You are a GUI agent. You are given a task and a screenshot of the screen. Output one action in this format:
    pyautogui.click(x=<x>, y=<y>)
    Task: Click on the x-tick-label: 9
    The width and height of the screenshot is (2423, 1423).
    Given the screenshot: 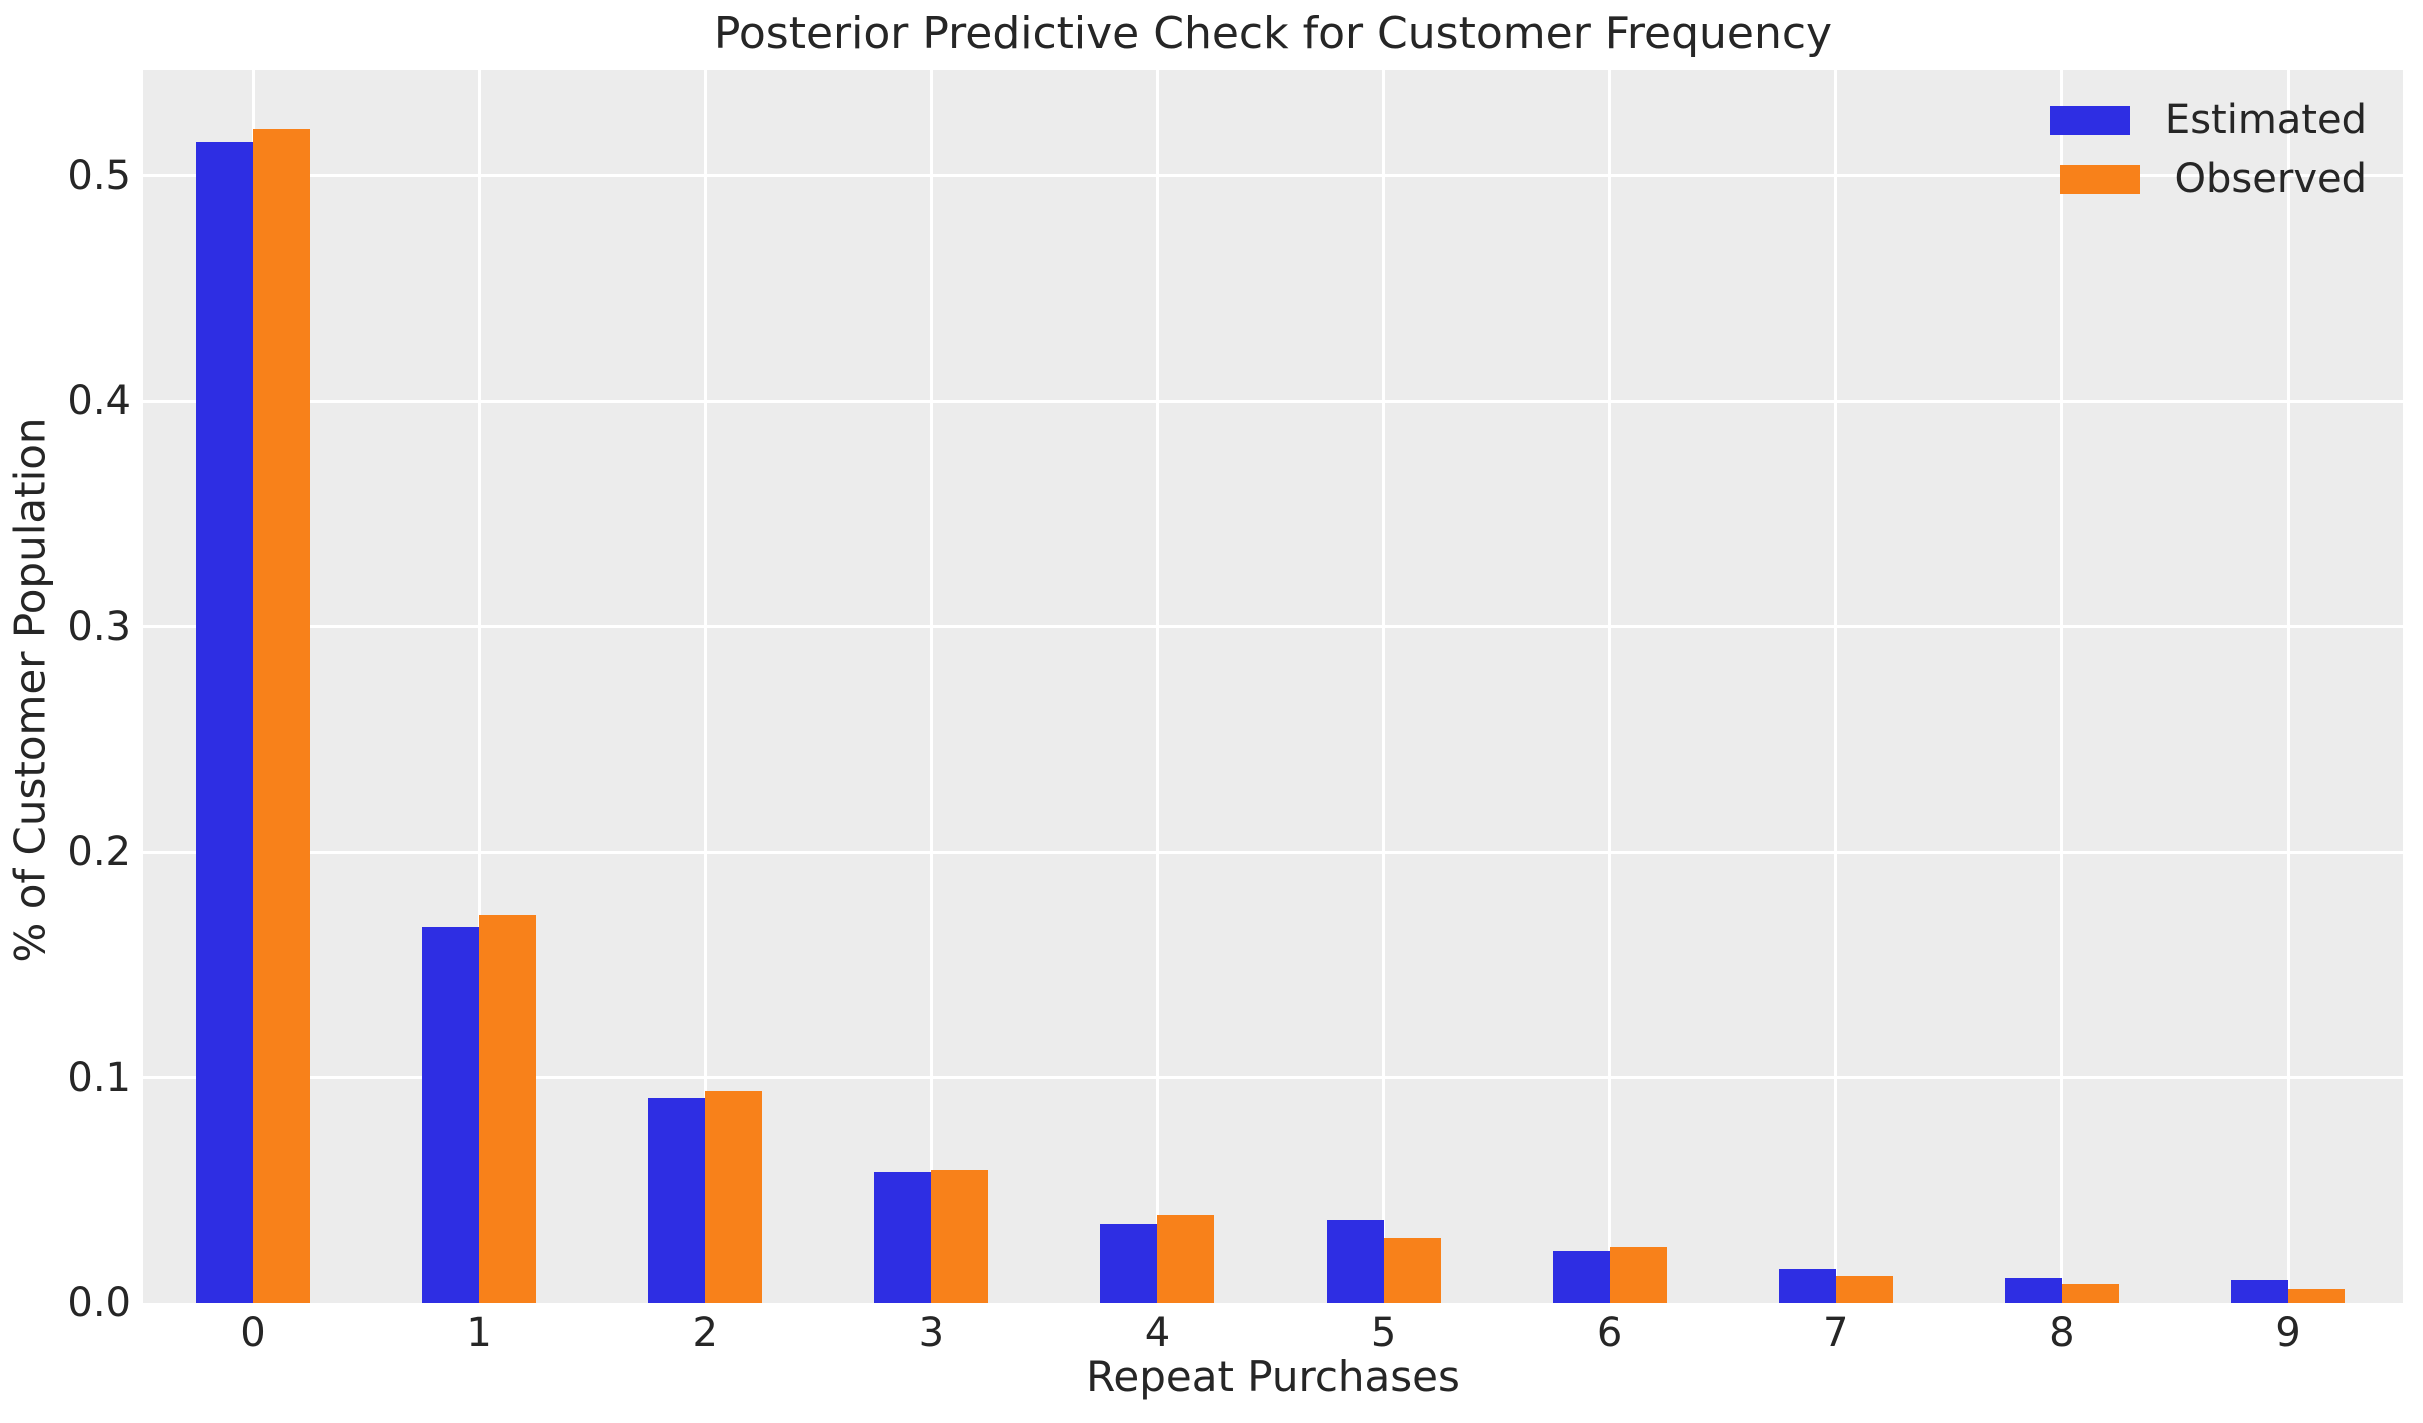 What is the action you would take?
    pyautogui.click(x=2288, y=1333)
    